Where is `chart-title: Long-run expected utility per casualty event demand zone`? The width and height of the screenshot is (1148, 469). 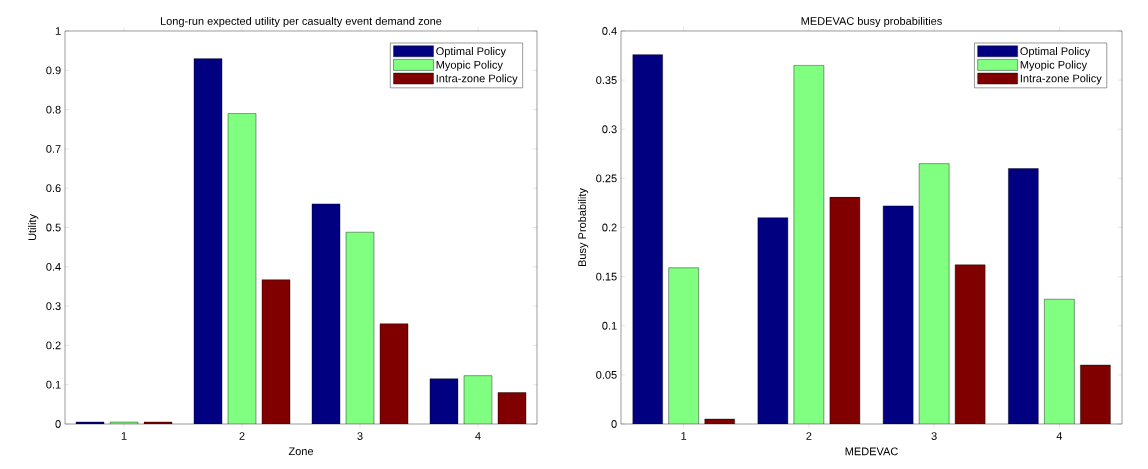
chart-title: Long-run expected utility per casualty event demand zone is located at coordinates (301, 22).